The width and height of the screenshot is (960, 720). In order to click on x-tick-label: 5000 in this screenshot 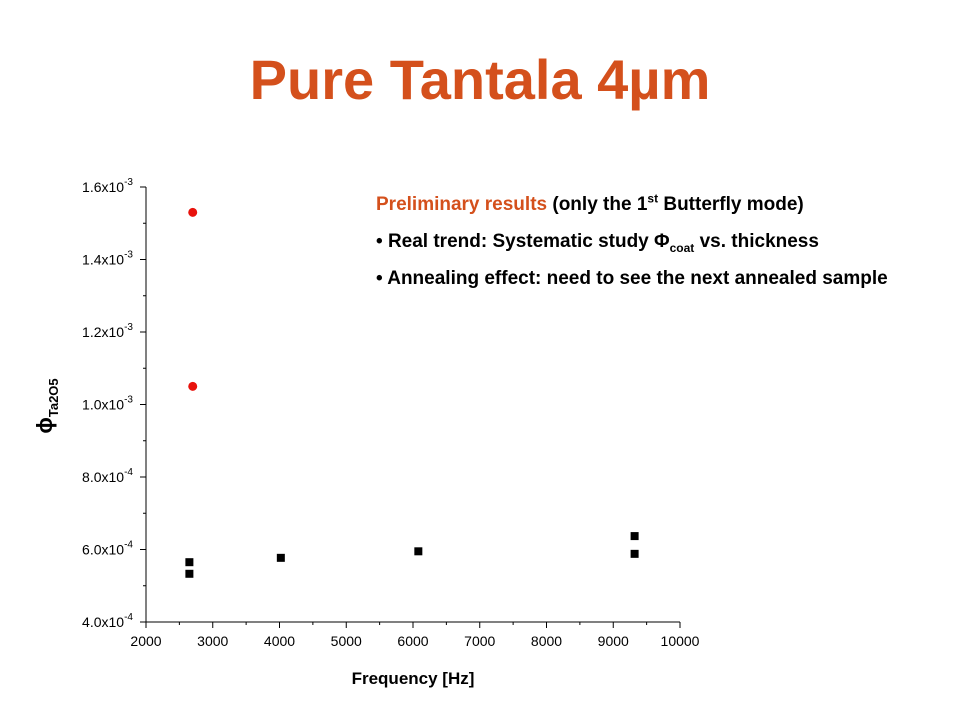, I will do `click(346, 641)`.